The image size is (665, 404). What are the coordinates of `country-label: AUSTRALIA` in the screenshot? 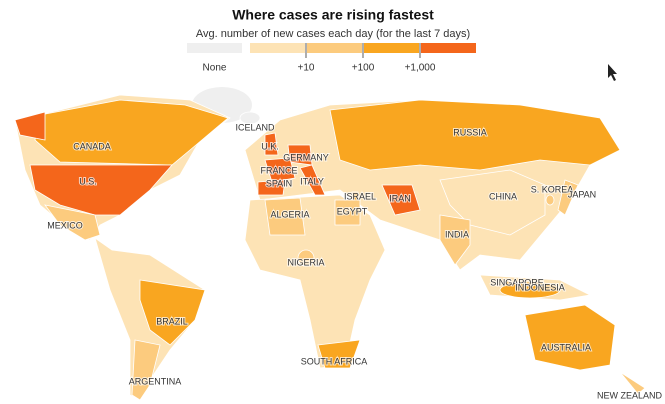 It's located at (566, 347).